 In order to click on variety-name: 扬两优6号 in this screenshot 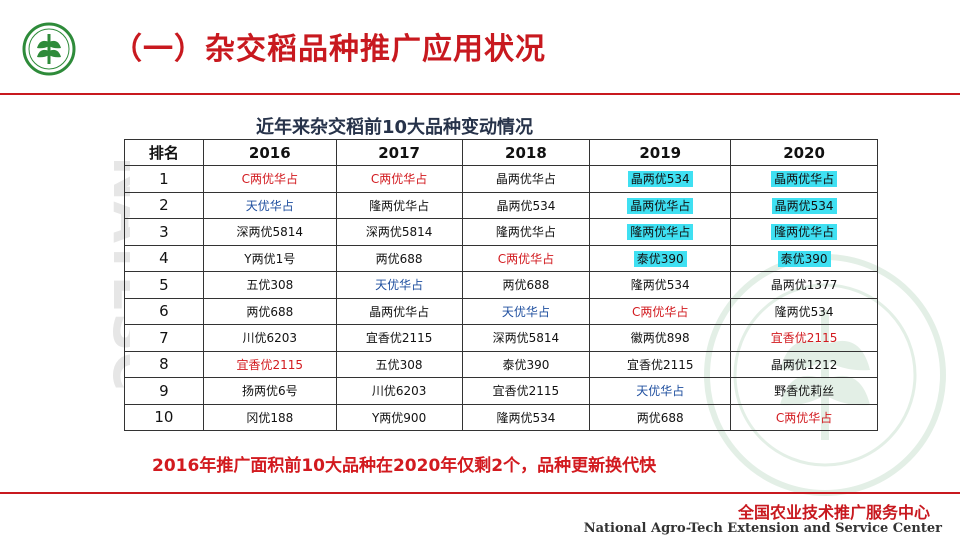, I will do `click(269, 391)`.